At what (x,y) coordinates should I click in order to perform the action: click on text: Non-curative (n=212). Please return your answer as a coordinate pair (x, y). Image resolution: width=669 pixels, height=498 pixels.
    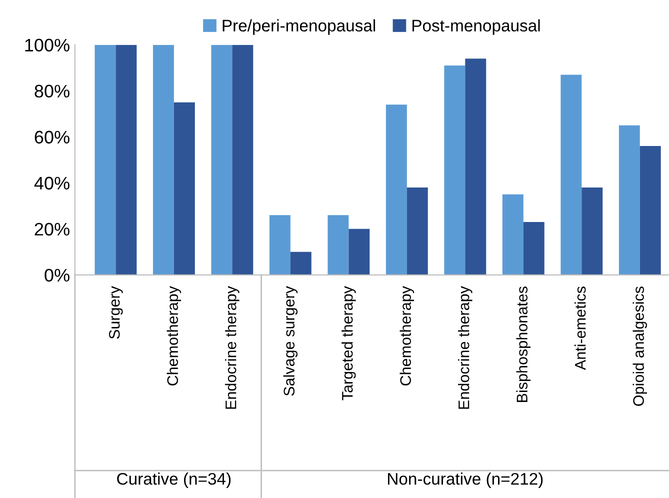
    Looking at the image, I should click on (465, 480).